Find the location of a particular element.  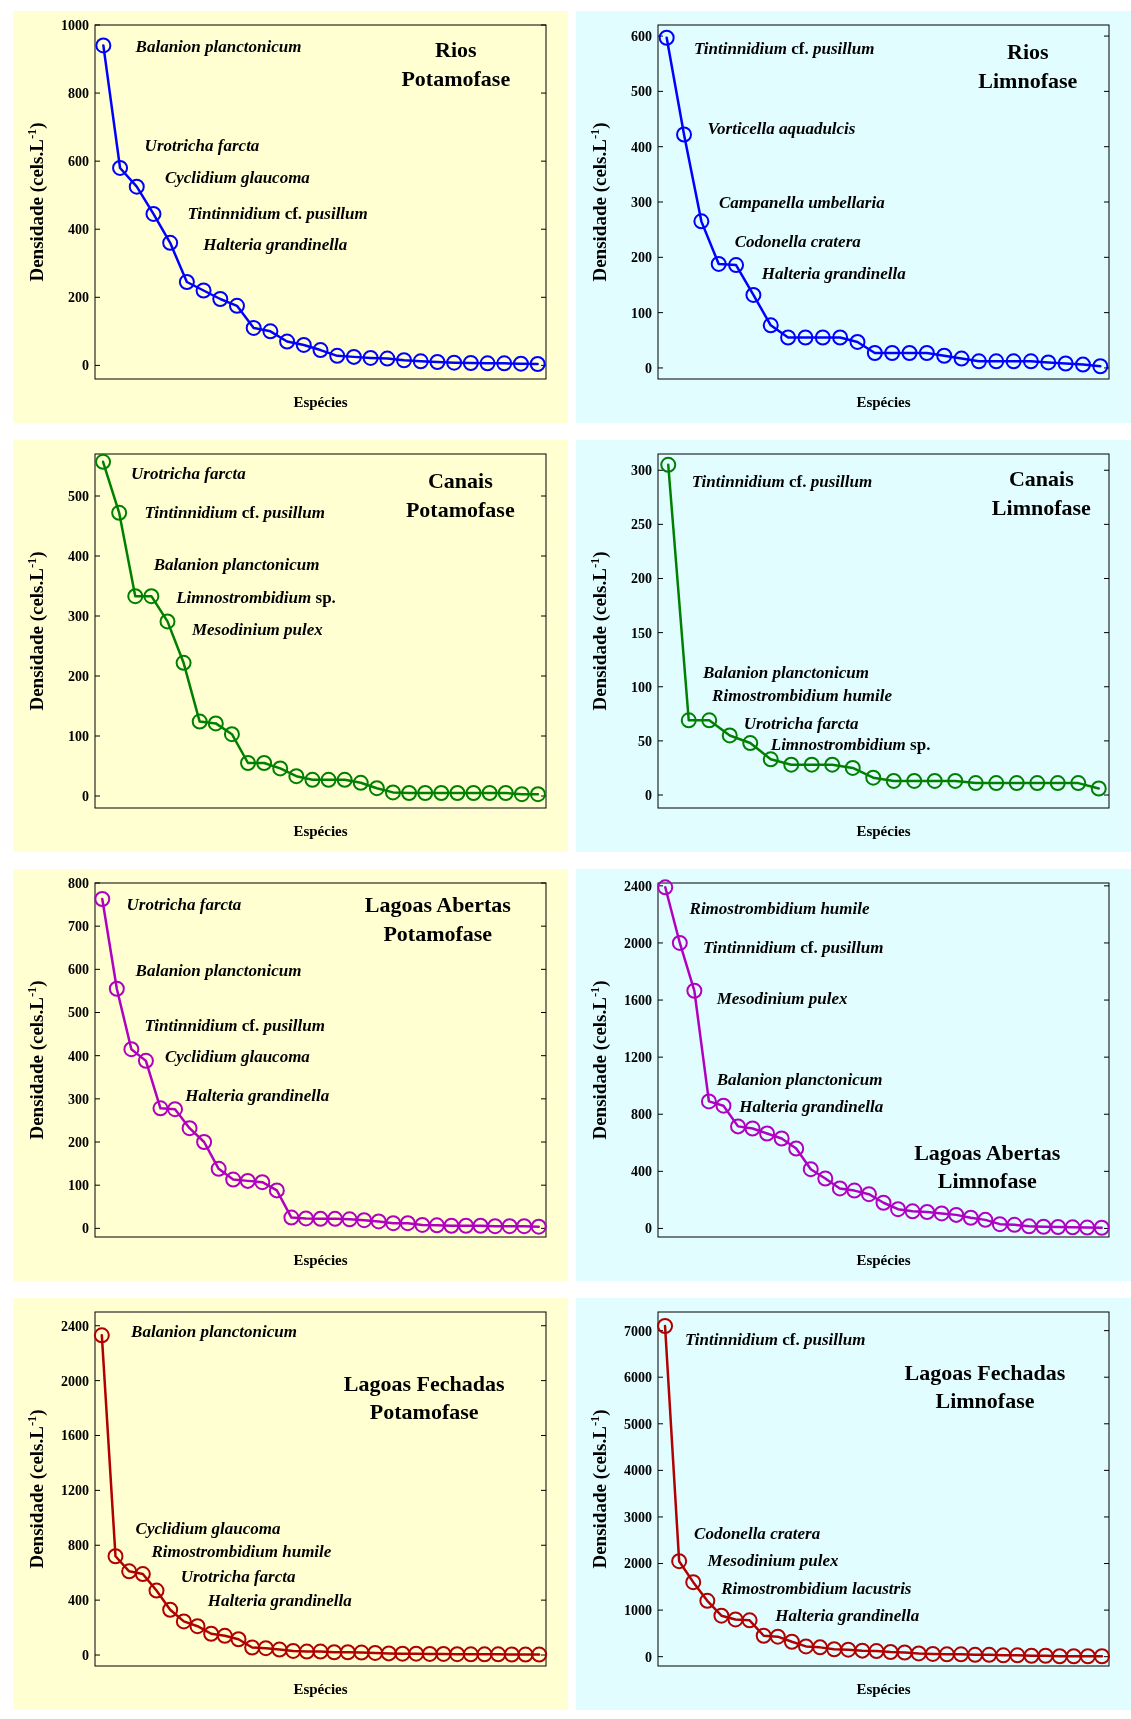

y-tick-label: 100 is located at coordinates (641, 687).